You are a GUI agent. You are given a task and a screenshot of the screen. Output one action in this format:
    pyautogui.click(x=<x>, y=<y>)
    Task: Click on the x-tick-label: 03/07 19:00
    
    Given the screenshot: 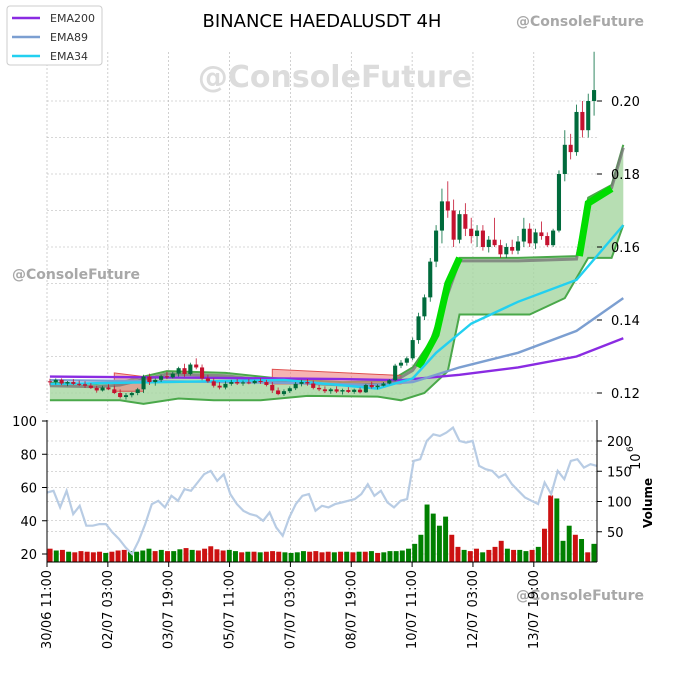 What is the action you would take?
    pyautogui.click(x=169, y=609)
    